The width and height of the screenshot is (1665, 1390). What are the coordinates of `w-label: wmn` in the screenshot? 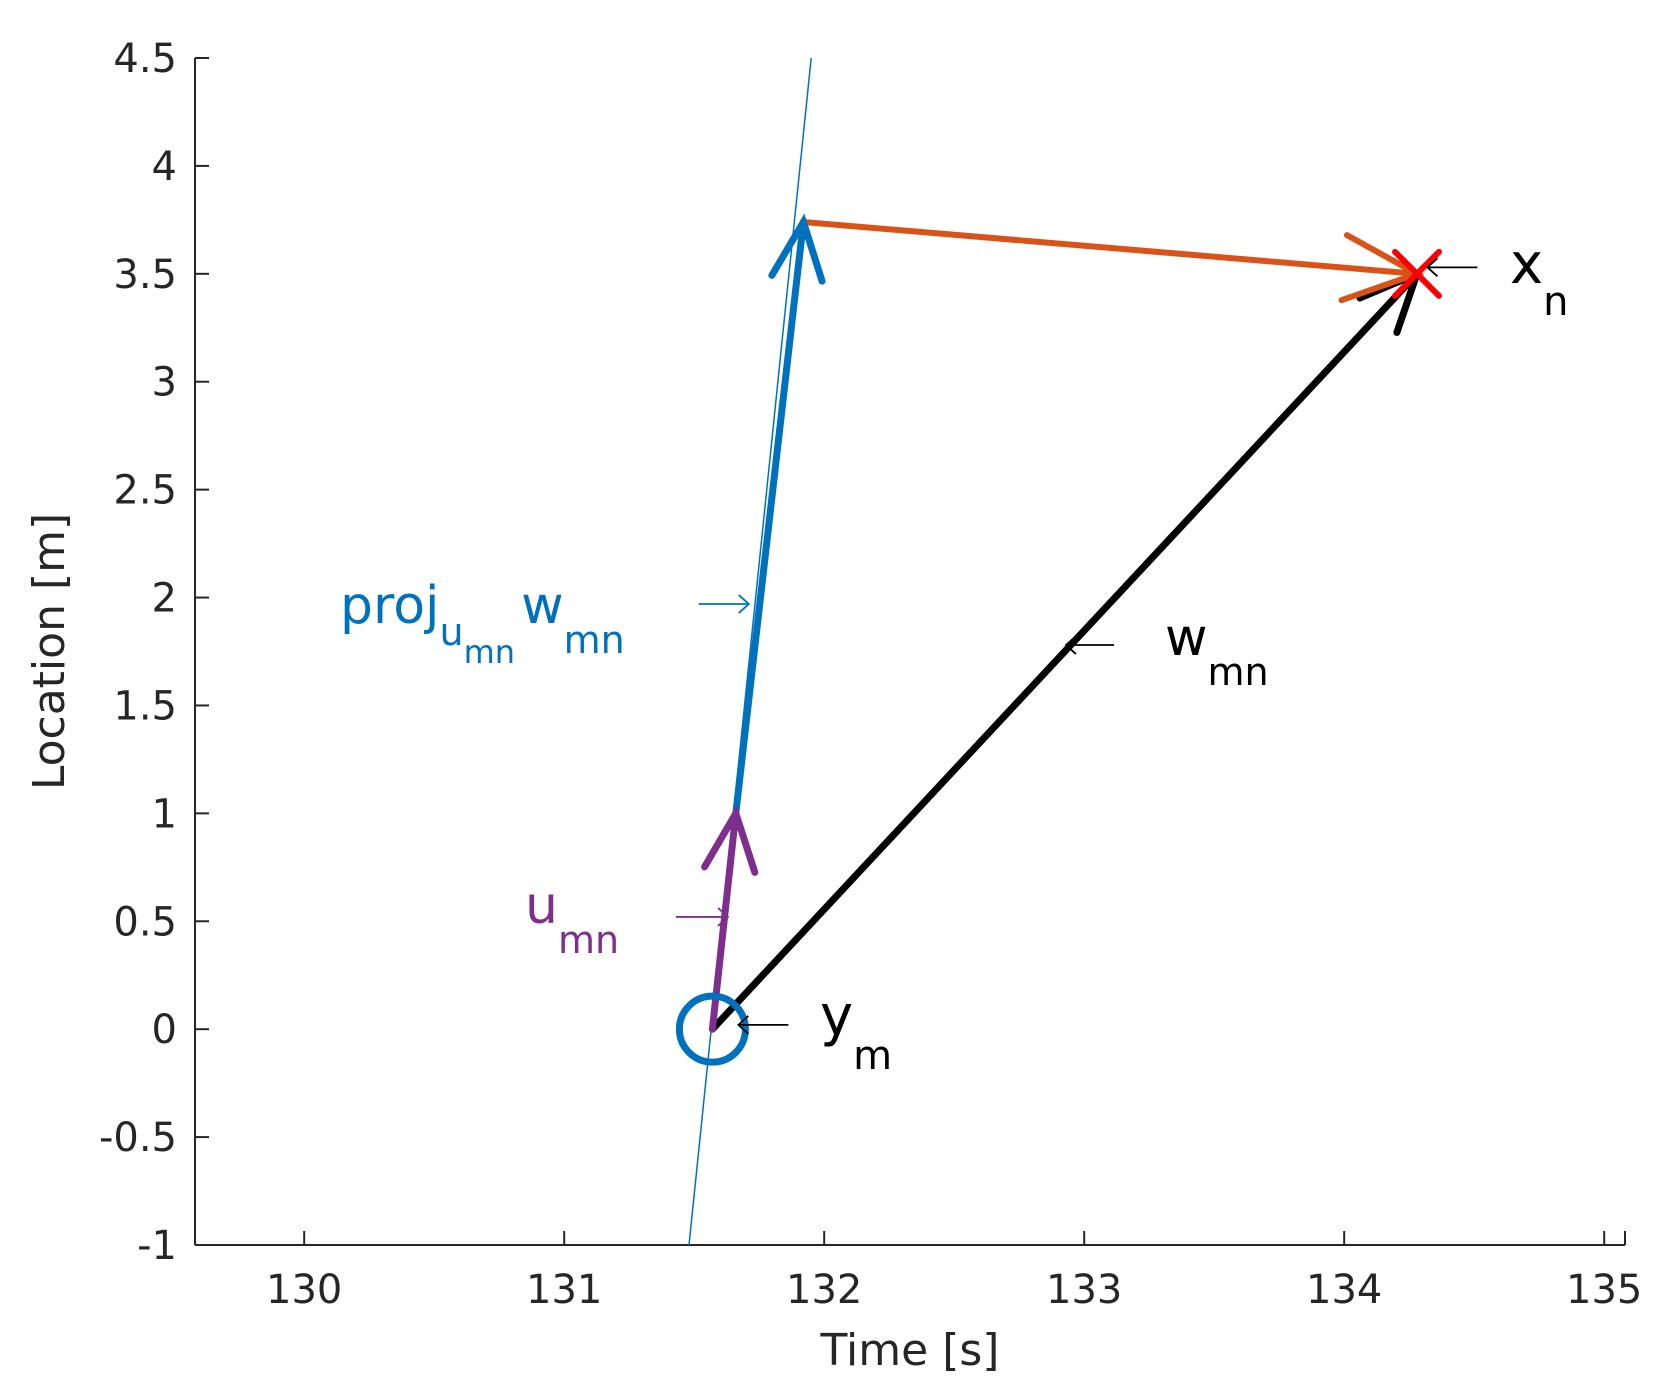 It's located at (1217, 651).